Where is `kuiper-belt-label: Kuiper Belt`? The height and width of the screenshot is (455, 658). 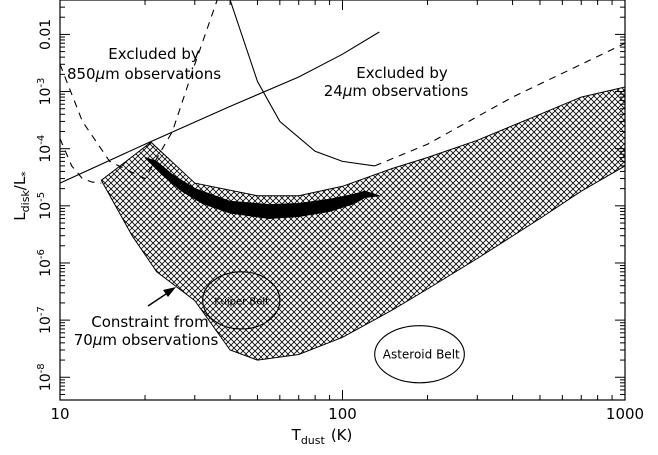
kuiper-belt-label: Kuiper Belt is located at coordinates (241, 302).